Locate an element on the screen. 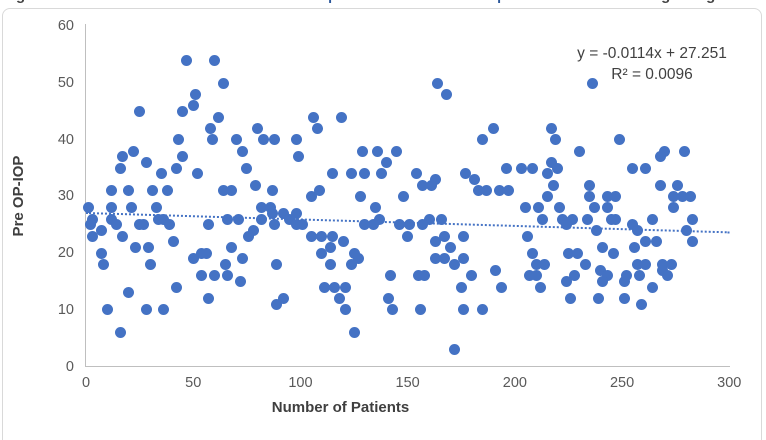 This screenshot has width=766, height=440. x-tick-label: 50 is located at coordinates (193, 383).